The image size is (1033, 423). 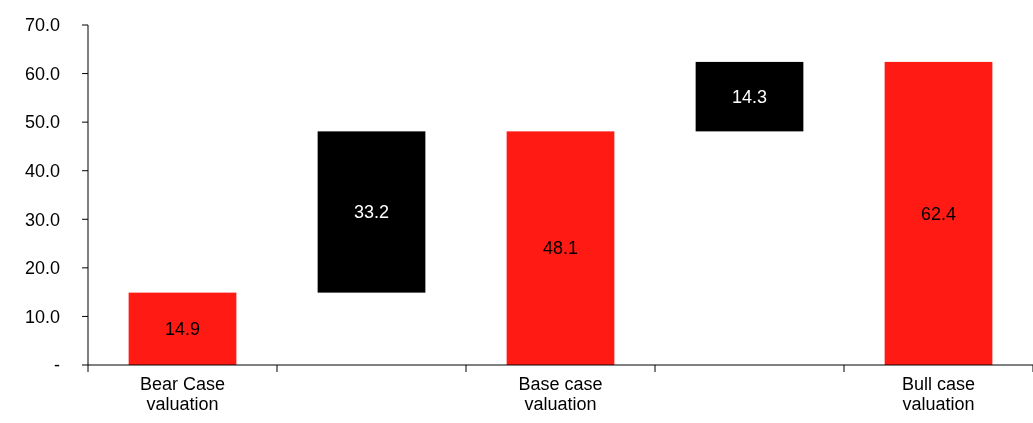 I want to click on data-label: 14.9, so click(x=182, y=329).